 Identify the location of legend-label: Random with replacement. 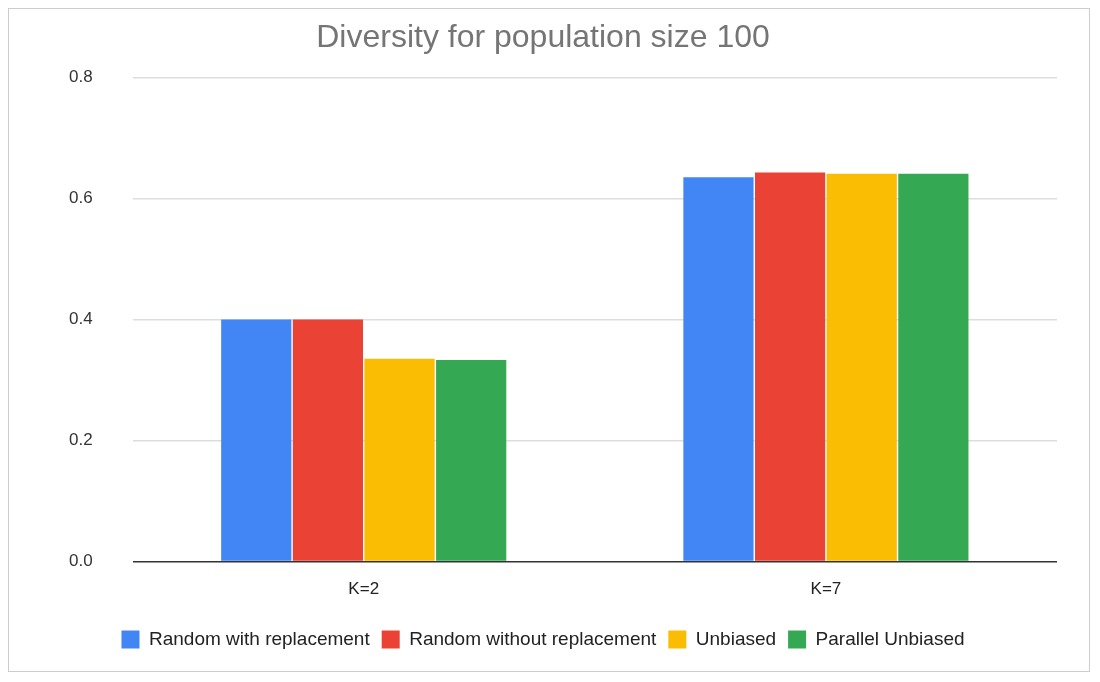
(259, 638).